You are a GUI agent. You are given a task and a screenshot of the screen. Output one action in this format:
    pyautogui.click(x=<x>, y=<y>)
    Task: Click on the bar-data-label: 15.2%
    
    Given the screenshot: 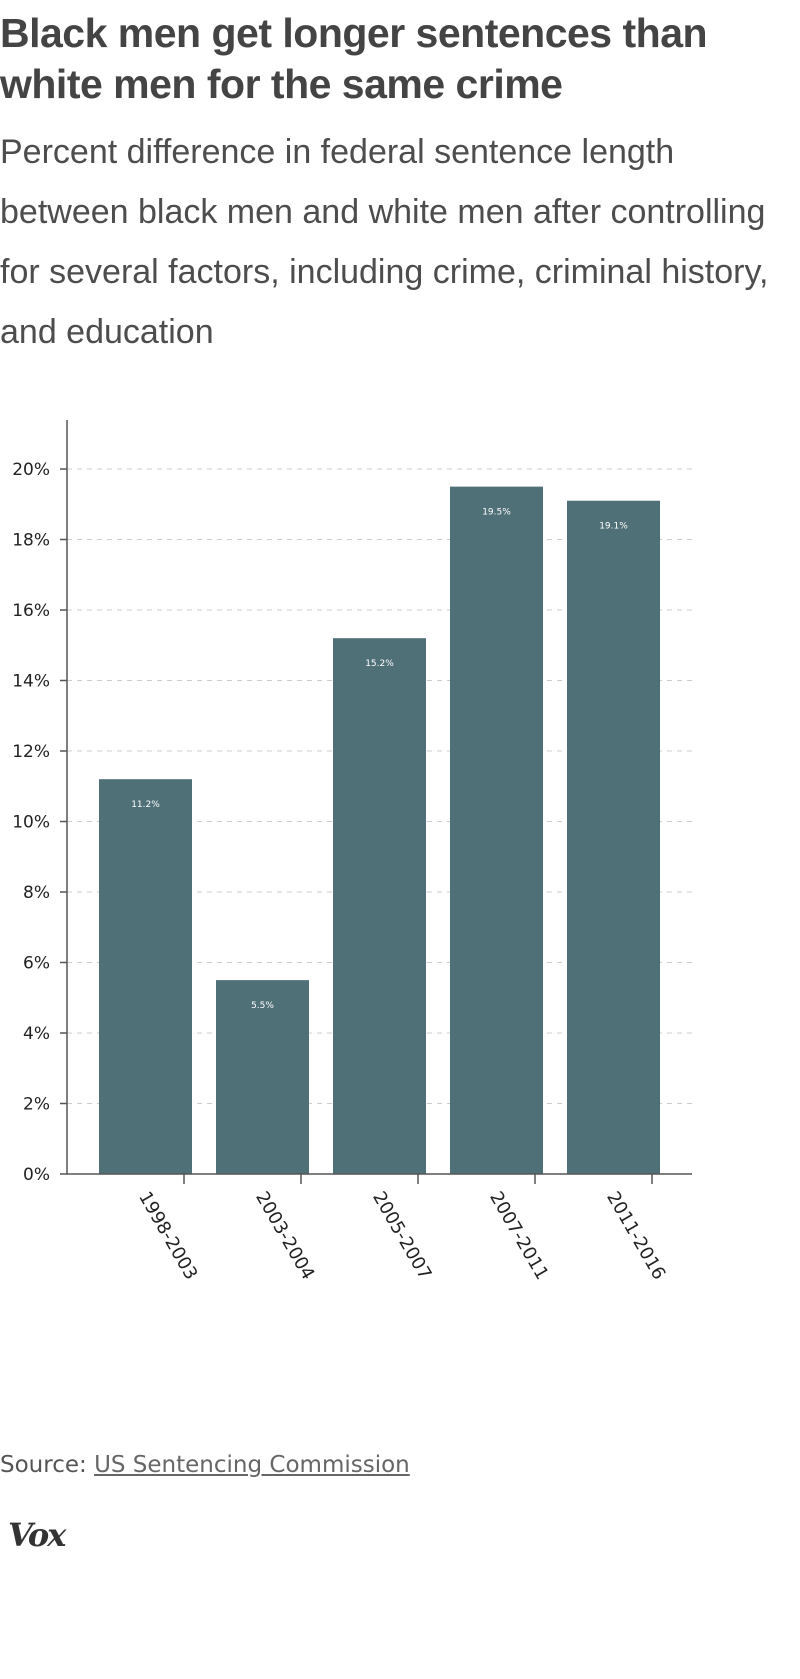 What is the action you would take?
    pyautogui.click(x=379, y=664)
    